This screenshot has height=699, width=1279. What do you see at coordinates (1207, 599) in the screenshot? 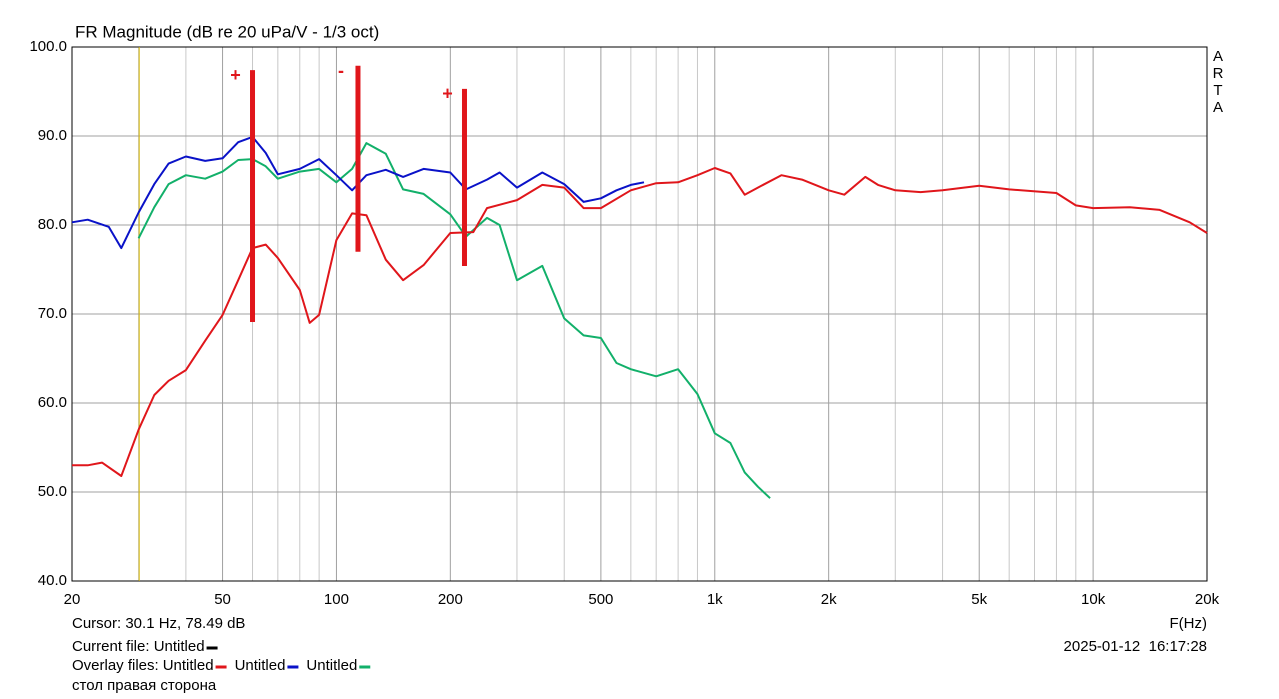
I see `x-tick-label: 20k` at bounding box center [1207, 599].